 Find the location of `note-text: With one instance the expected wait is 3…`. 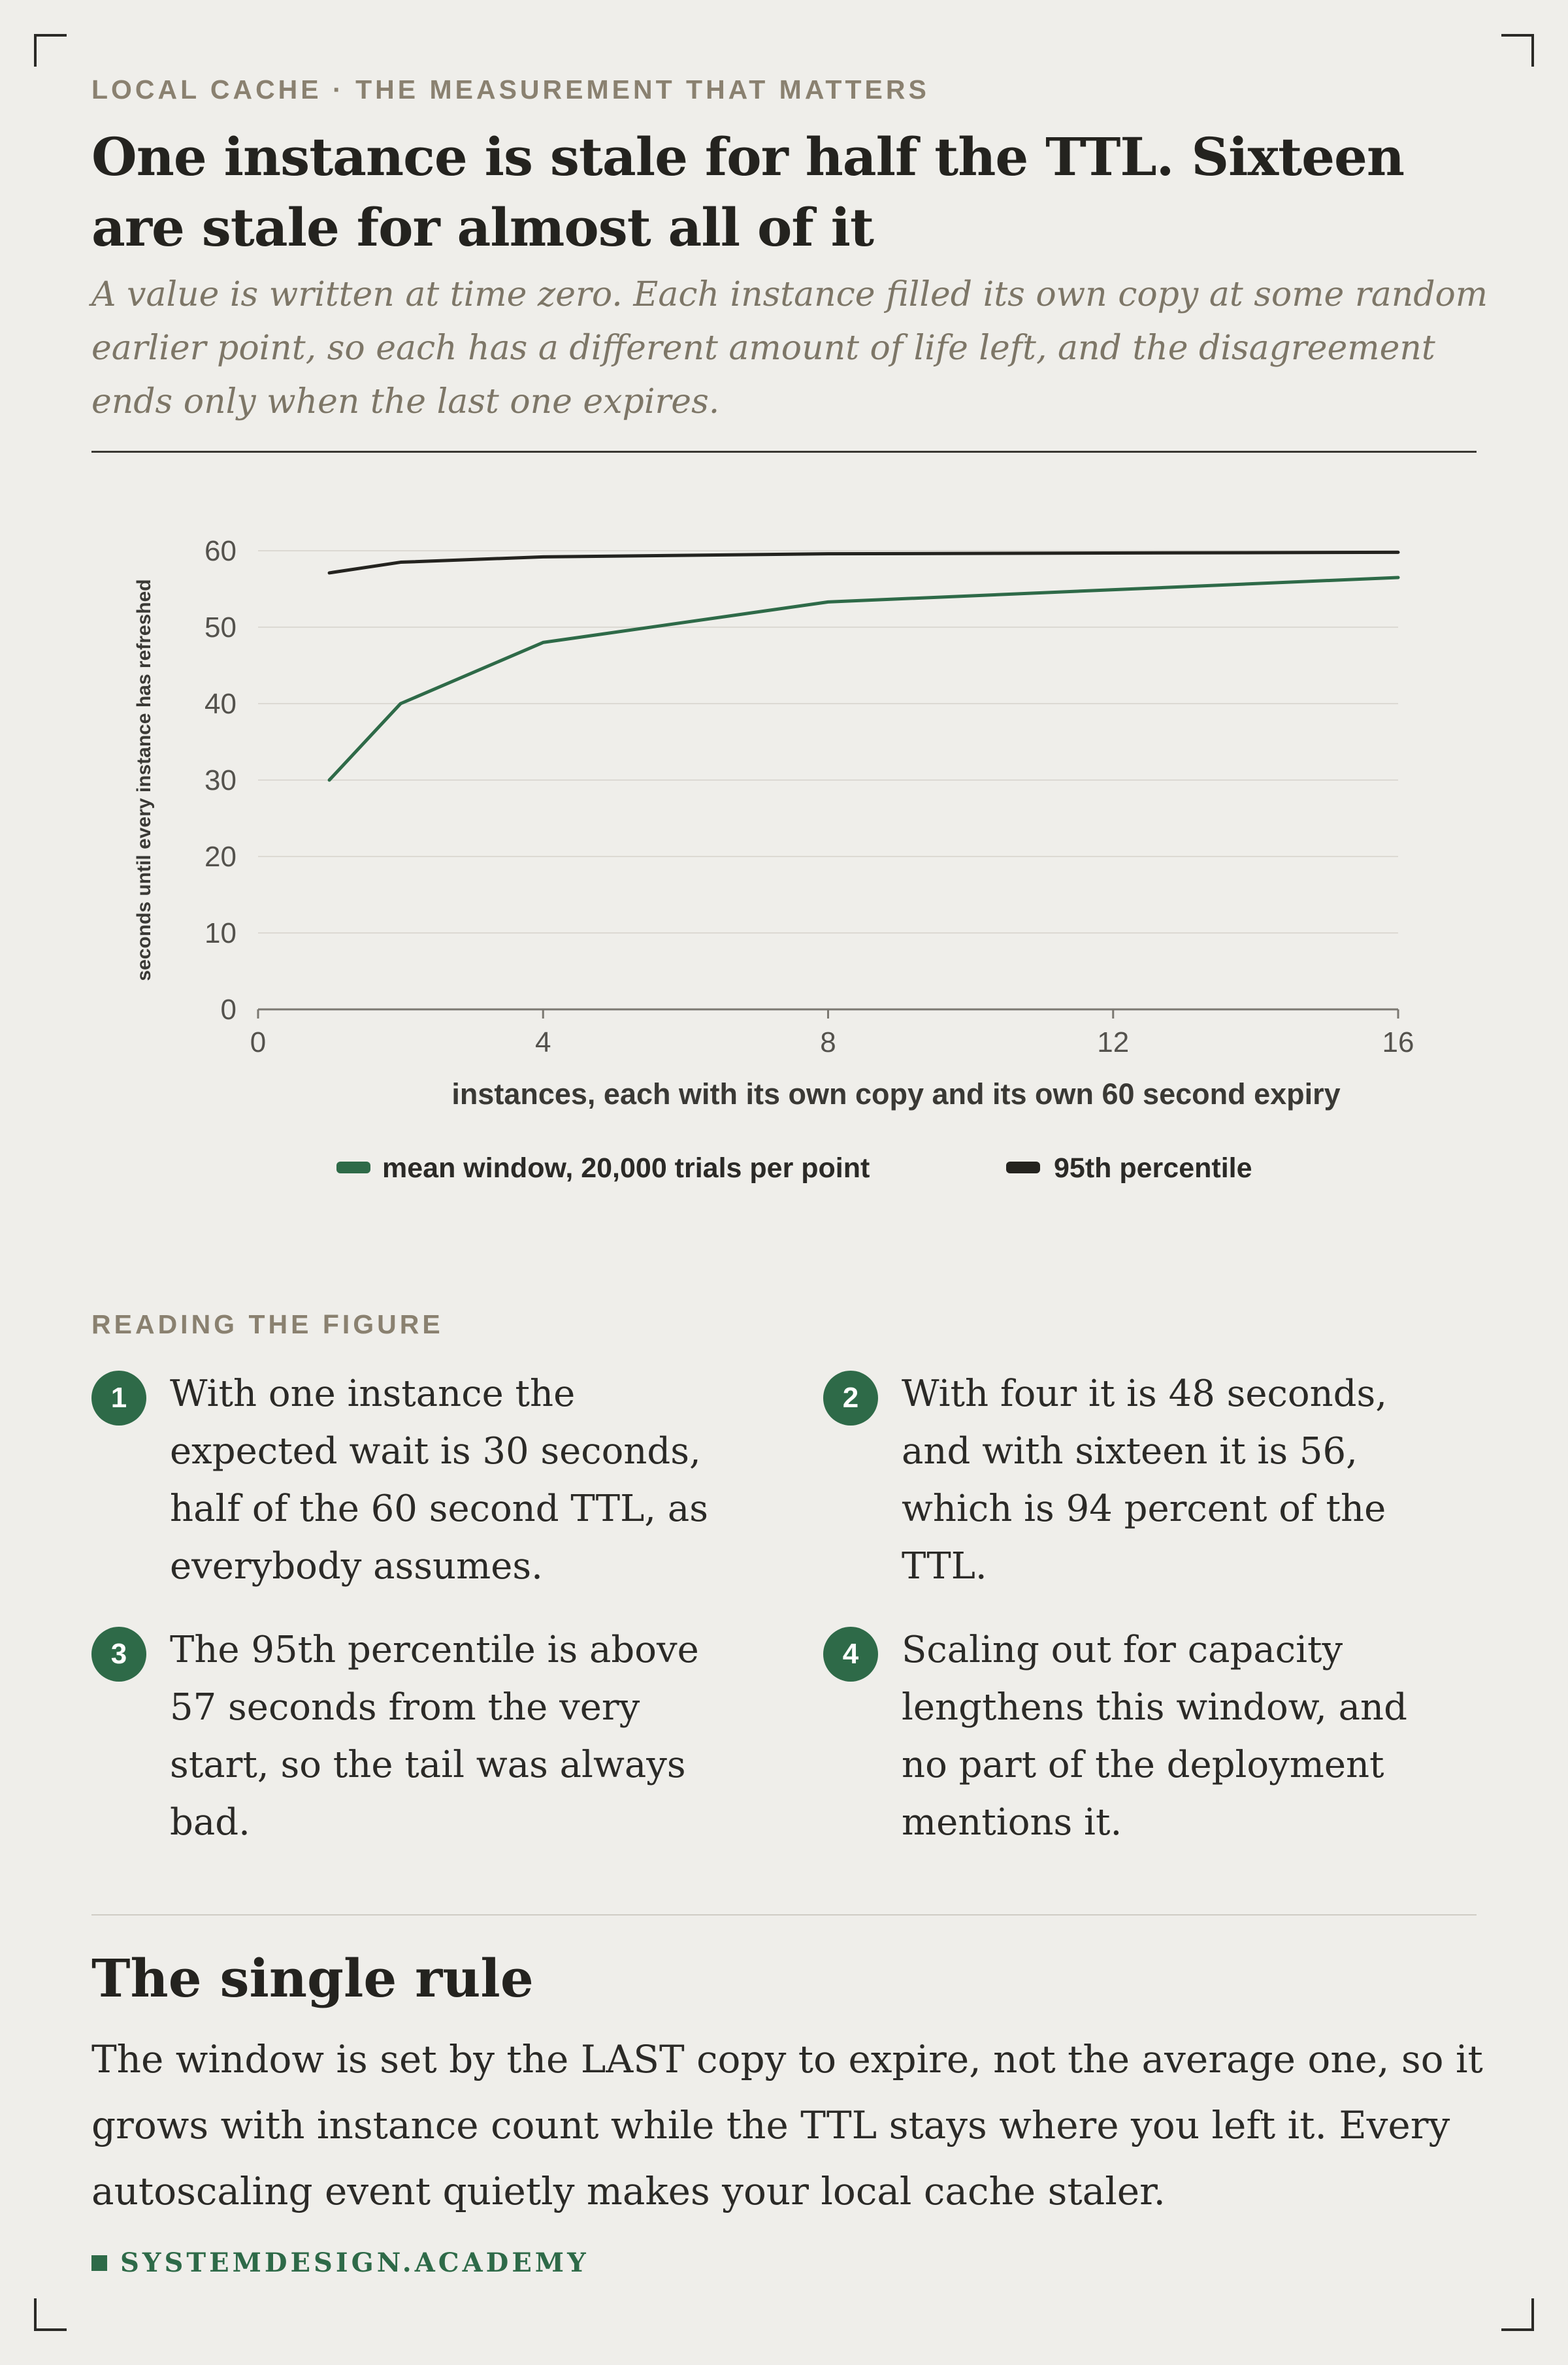

note-text: With one instance the expected wait is 3… is located at coordinates (439, 1480).